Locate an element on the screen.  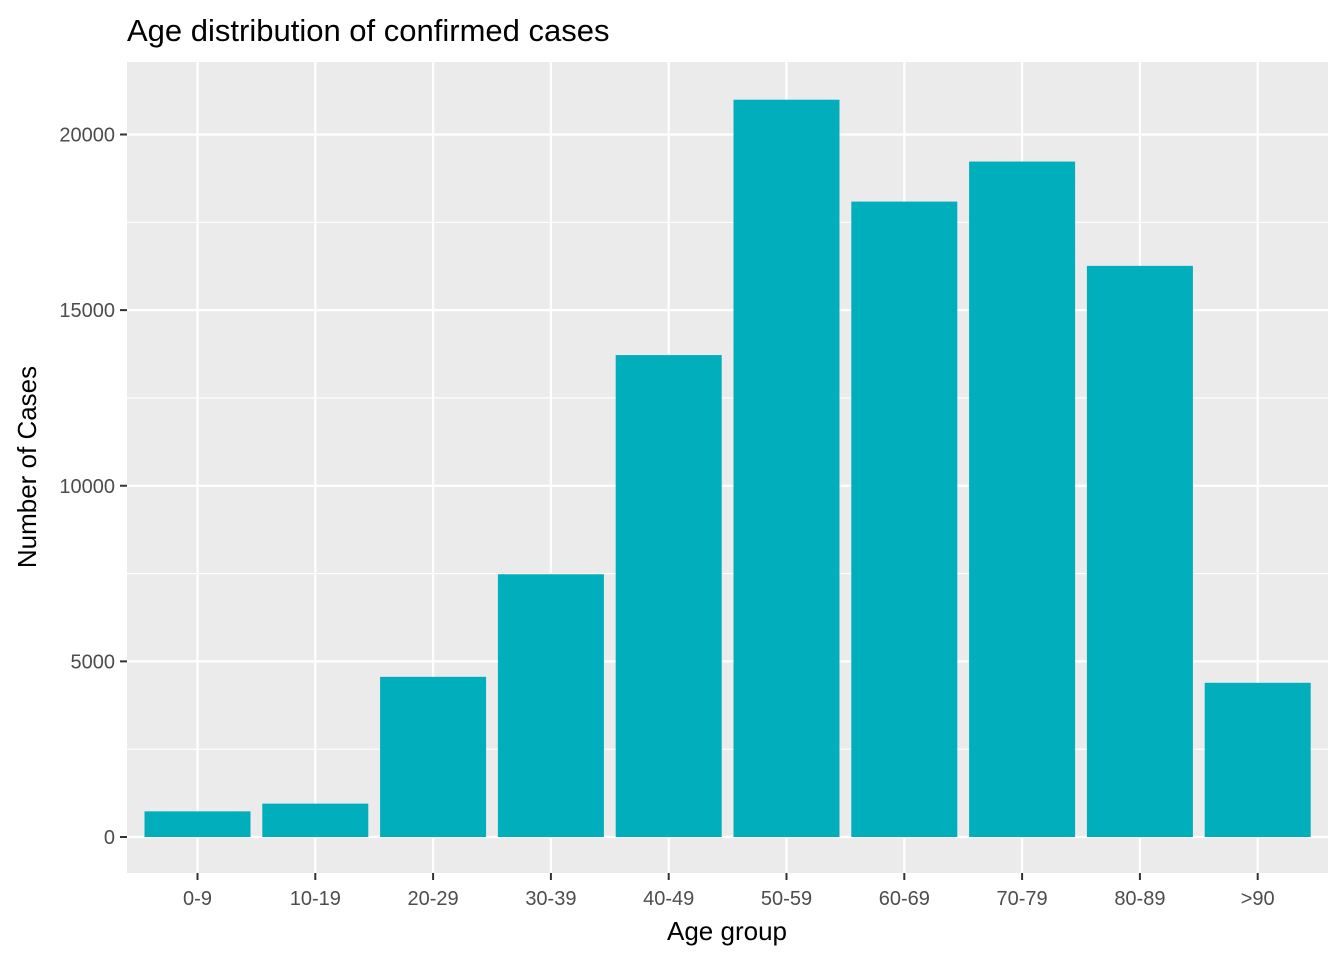
x-tick-label: 10-19 is located at coordinates (315, 899).